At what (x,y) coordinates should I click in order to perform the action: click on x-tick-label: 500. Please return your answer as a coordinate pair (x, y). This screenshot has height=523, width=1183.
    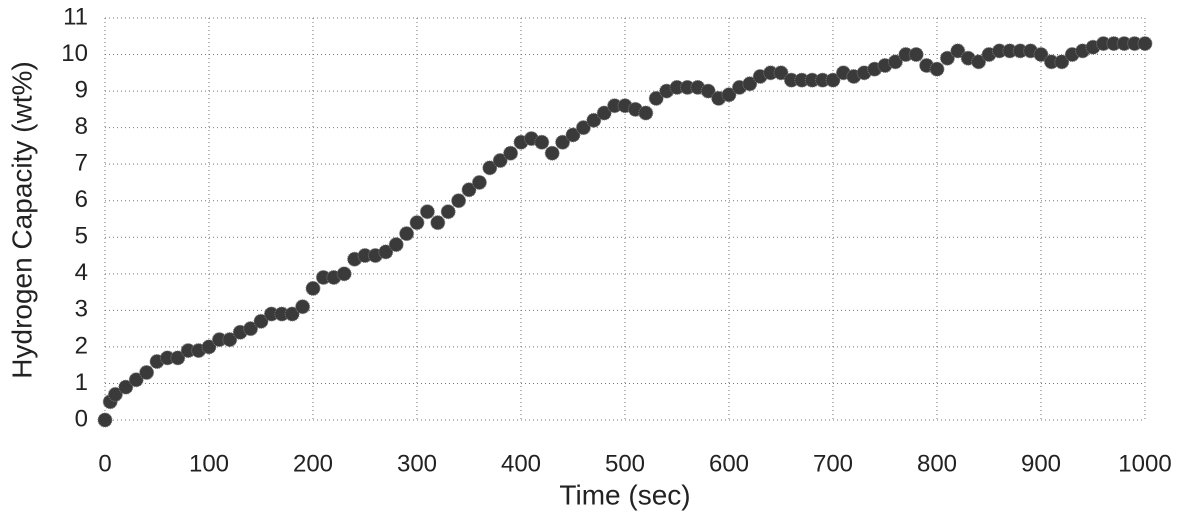
    Looking at the image, I should click on (625, 463).